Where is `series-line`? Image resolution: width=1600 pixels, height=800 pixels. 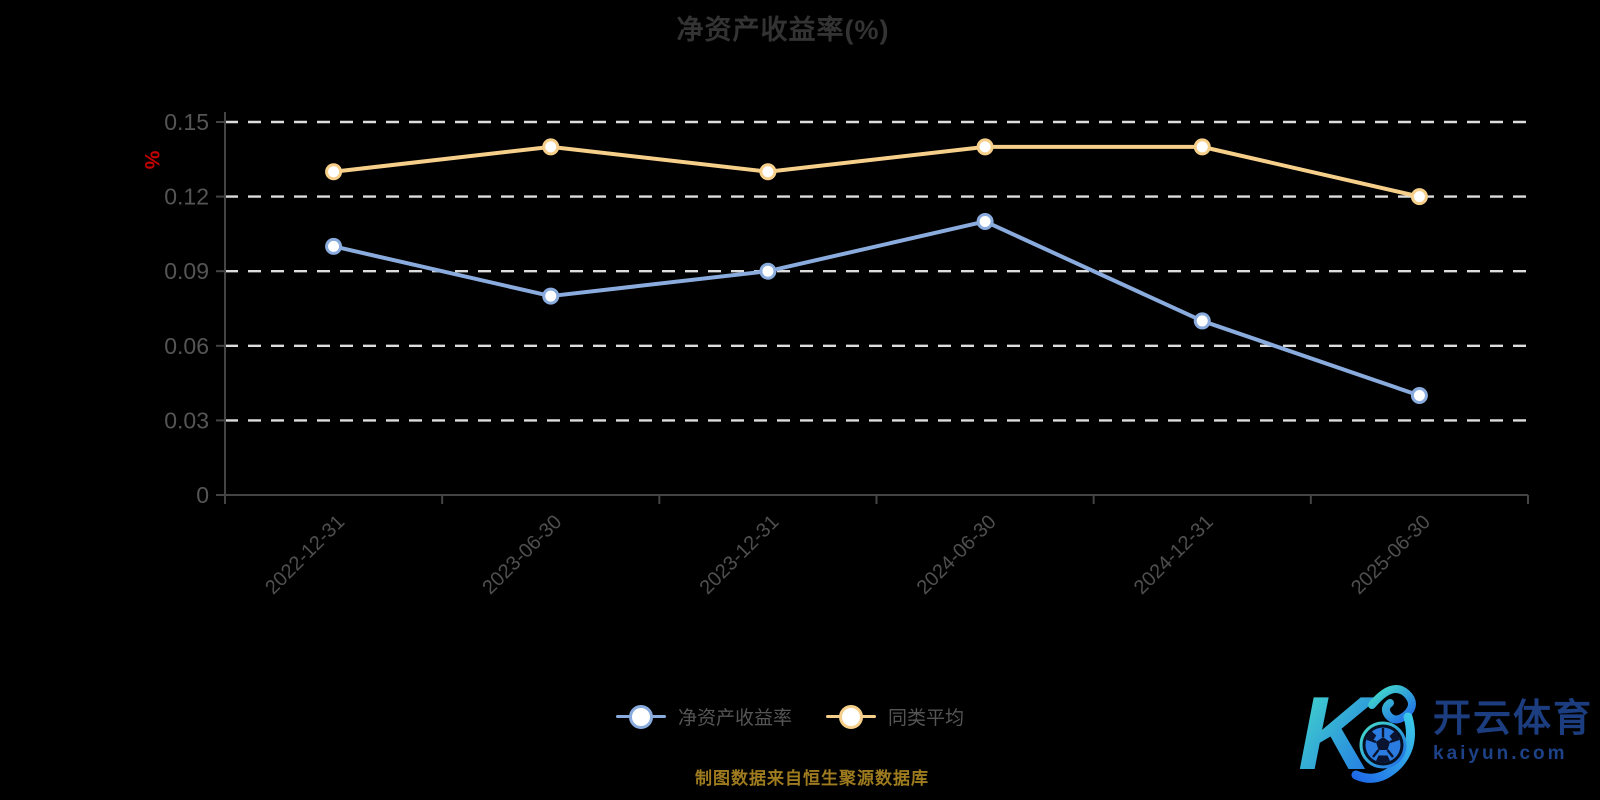 series-line is located at coordinates (876, 171).